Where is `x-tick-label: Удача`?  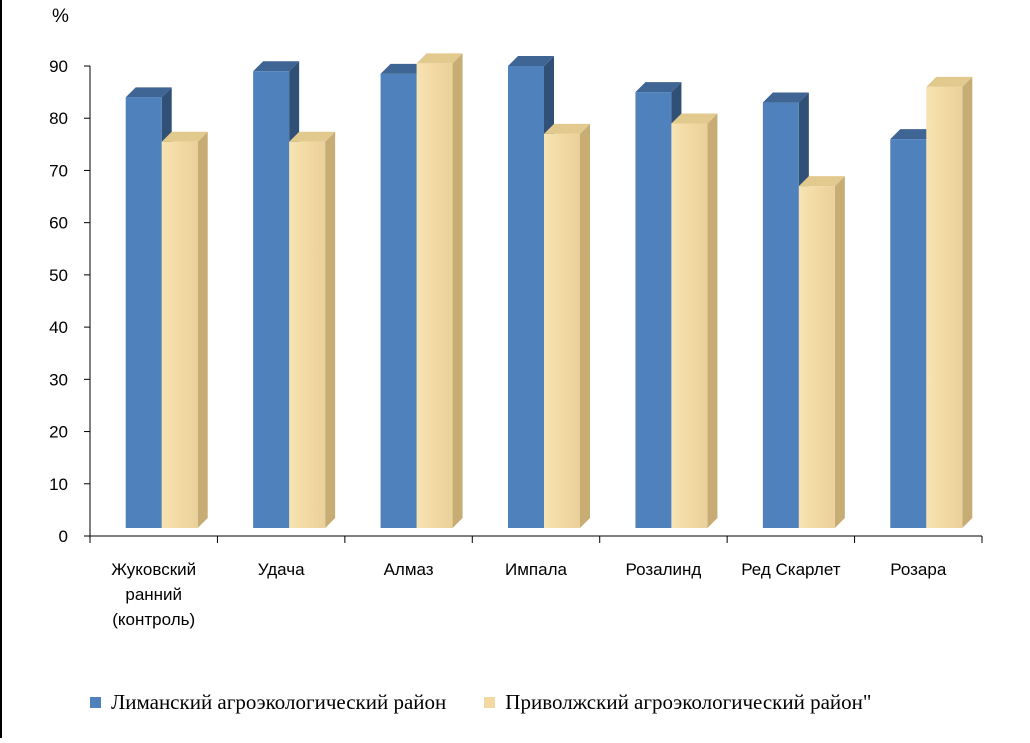 x-tick-label: Удача is located at coordinates (281, 569).